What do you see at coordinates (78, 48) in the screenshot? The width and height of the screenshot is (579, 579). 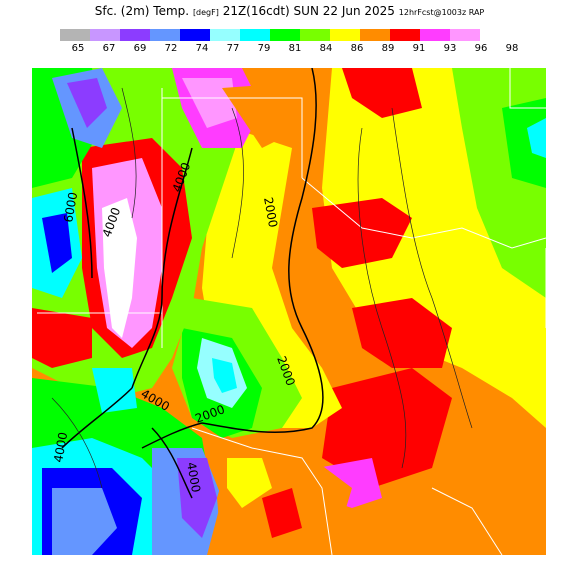 I see `legend-label: 65` at bounding box center [78, 48].